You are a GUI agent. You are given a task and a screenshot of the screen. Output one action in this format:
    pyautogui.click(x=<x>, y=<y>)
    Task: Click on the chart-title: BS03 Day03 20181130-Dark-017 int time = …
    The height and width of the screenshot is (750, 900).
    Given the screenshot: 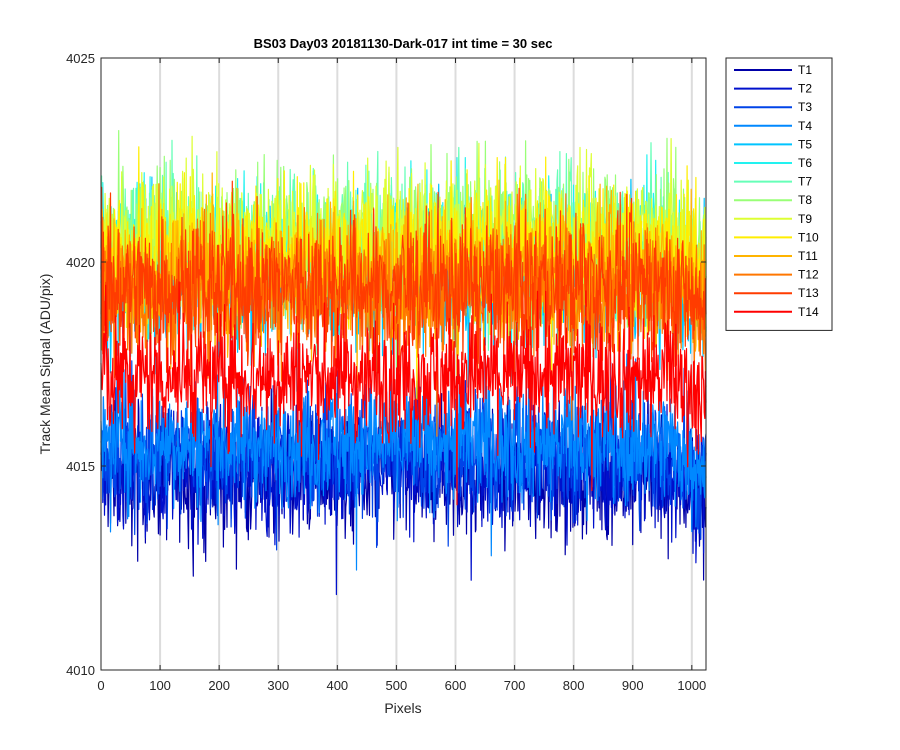 What is the action you would take?
    pyautogui.click(x=403, y=43)
    